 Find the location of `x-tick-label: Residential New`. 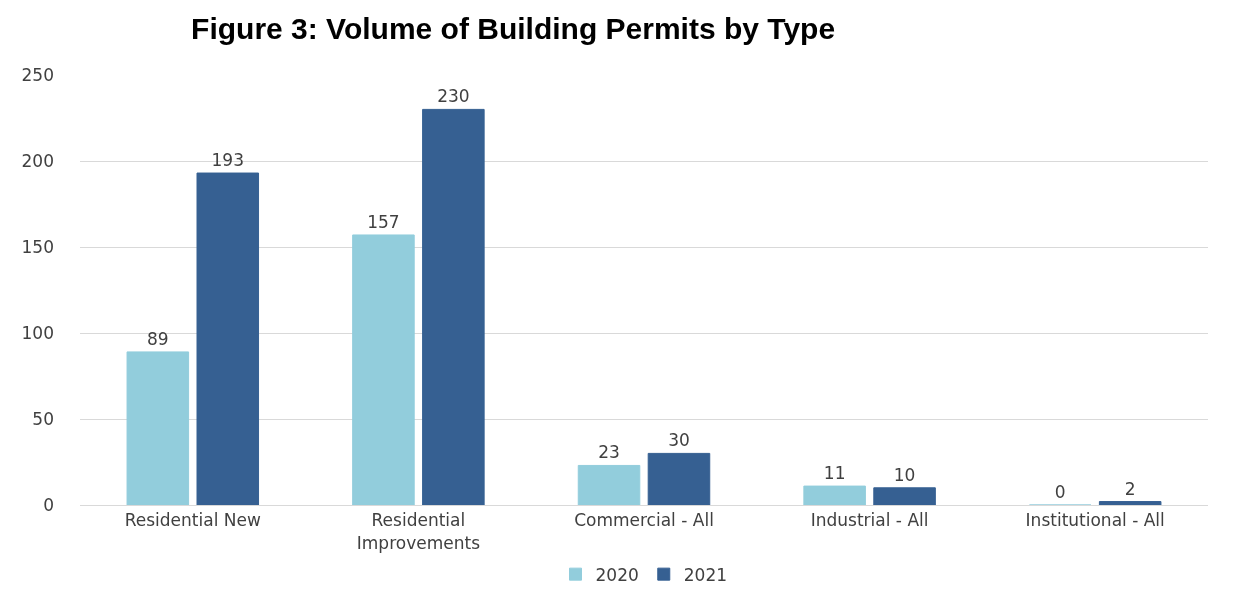

x-tick-label: Residential New is located at coordinates (192, 520).